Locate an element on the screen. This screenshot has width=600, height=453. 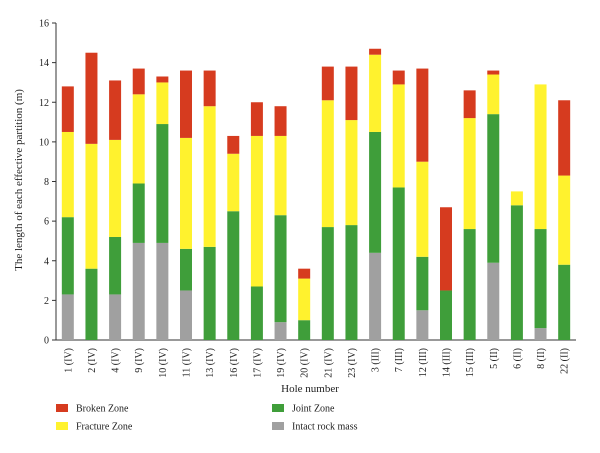
x-tick-label: 12 (III) is located at coordinates (423, 362).